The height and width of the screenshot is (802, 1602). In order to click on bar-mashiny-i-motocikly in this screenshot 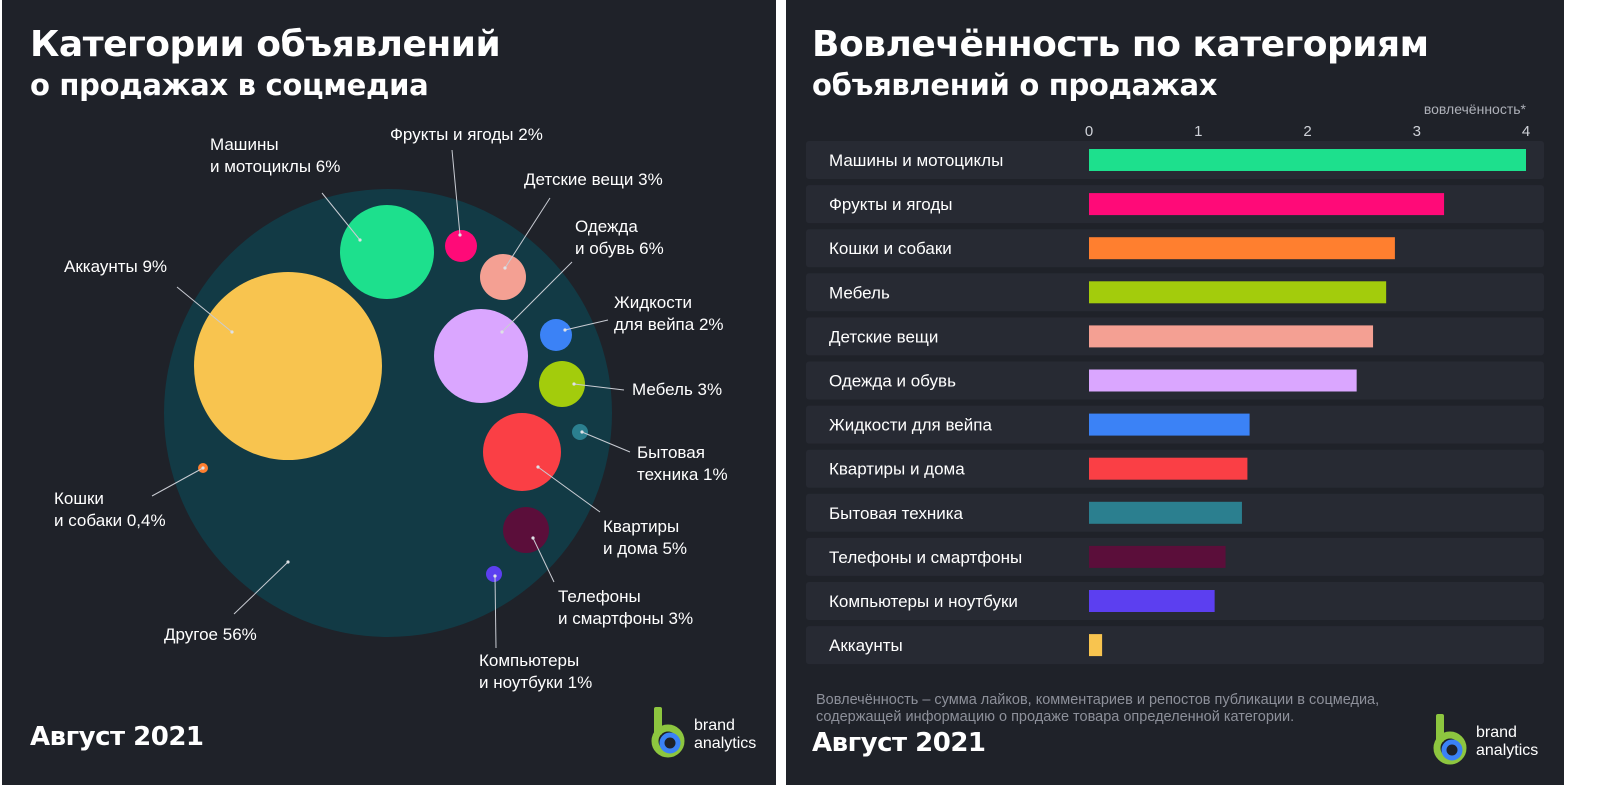, I will do `click(1307, 160)`.